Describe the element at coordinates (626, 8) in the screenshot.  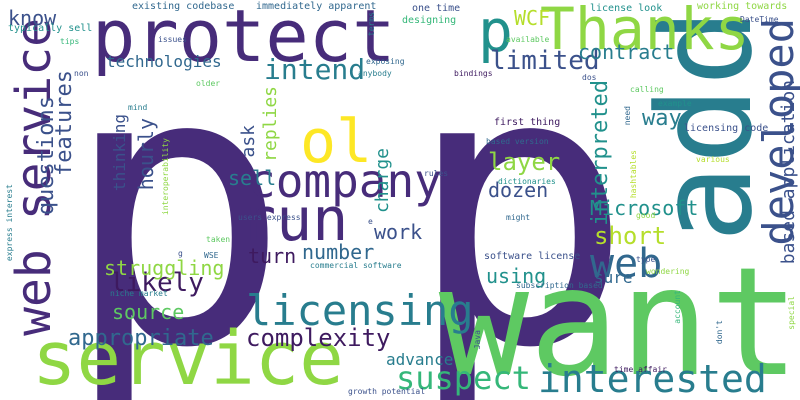
I see `word: license look` at that location.